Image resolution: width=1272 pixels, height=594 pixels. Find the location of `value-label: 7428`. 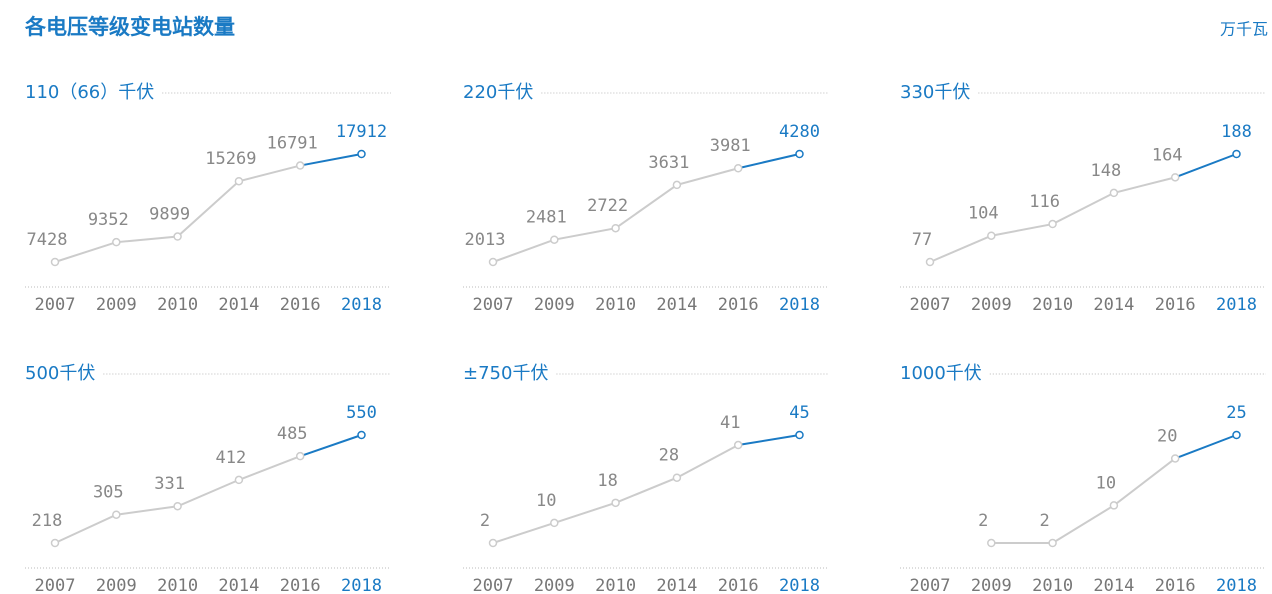

value-label: 7428 is located at coordinates (47, 240).